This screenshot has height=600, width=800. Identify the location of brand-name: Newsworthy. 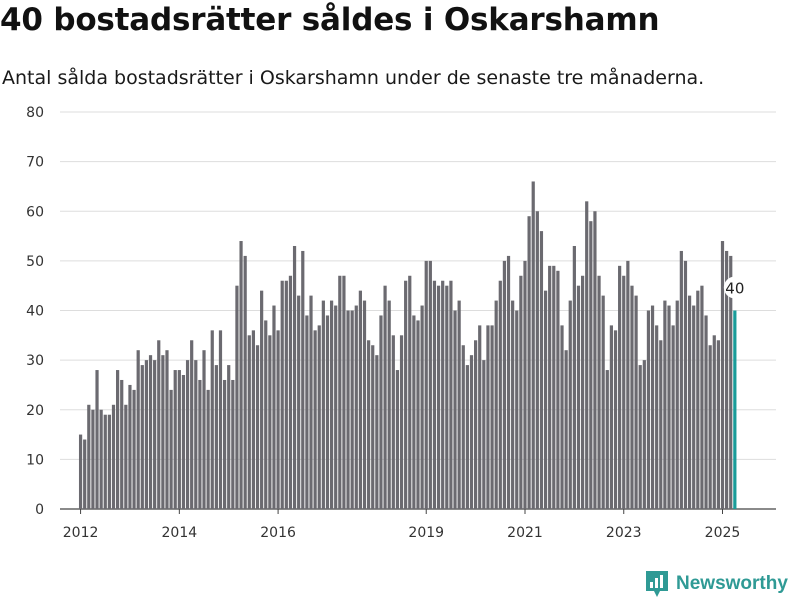
(732, 583).